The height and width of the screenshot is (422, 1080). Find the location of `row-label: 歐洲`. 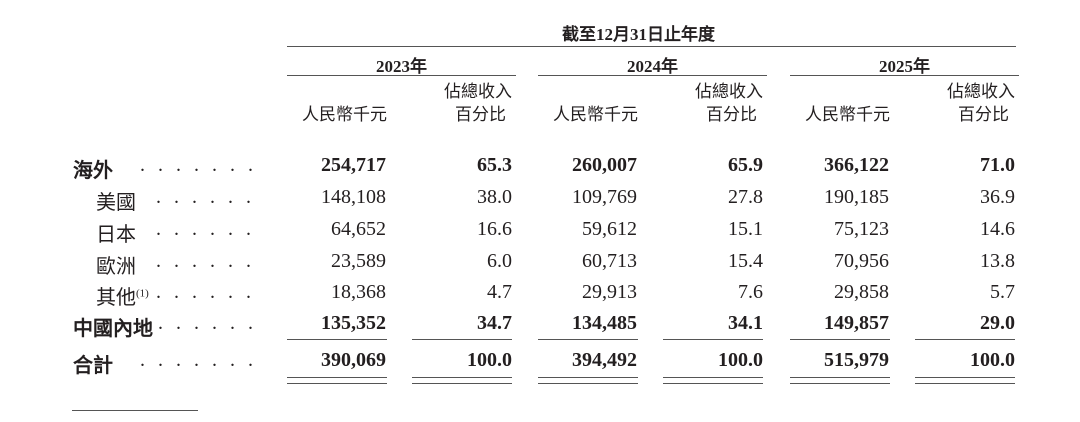

row-label: 歐洲 is located at coordinates (116, 264).